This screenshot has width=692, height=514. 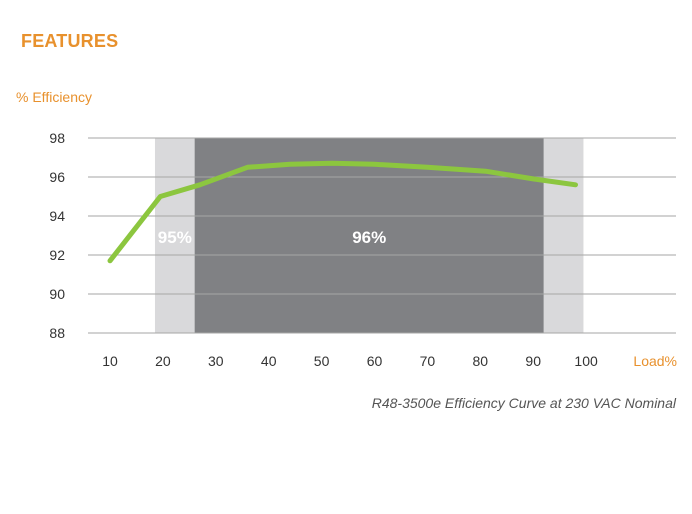 What do you see at coordinates (655, 361) in the screenshot?
I see `x-axis-label: Load%` at bounding box center [655, 361].